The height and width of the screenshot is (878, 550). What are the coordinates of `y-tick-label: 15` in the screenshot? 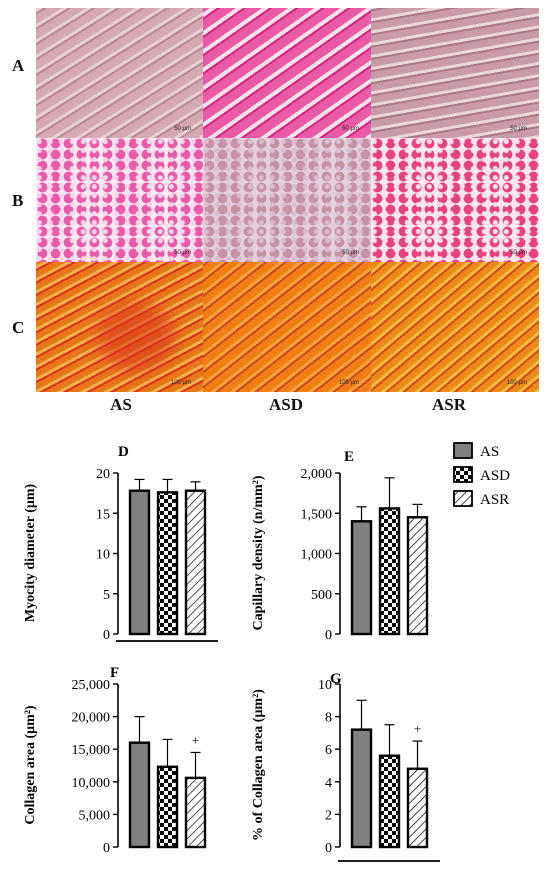 It's located at (103, 514).